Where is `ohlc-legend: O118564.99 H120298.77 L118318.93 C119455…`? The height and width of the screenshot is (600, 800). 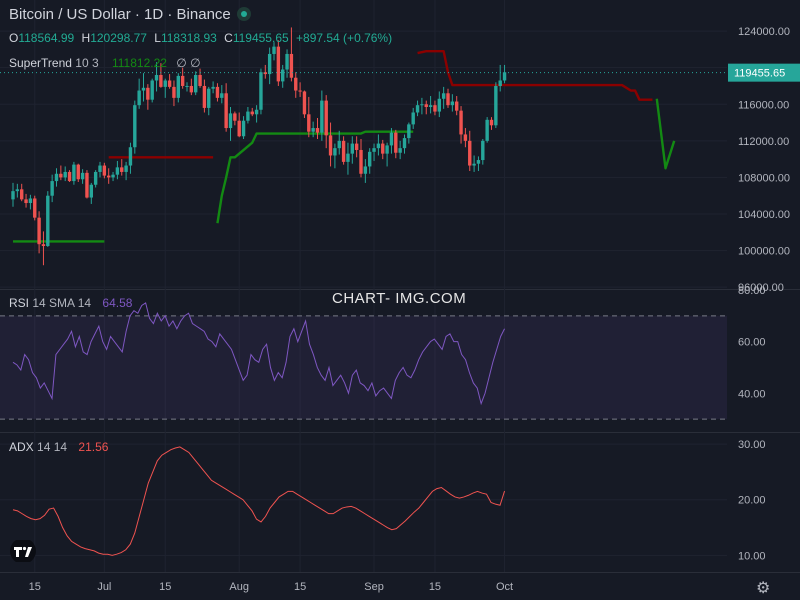
ohlc-legend: O118564.99 H120298.77 L118318.93 C119455… is located at coordinates (201, 38).